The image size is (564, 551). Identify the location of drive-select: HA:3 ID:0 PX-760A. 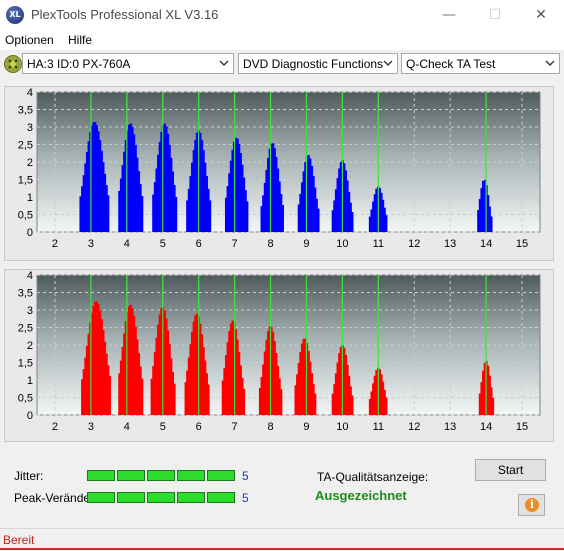
(128, 63).